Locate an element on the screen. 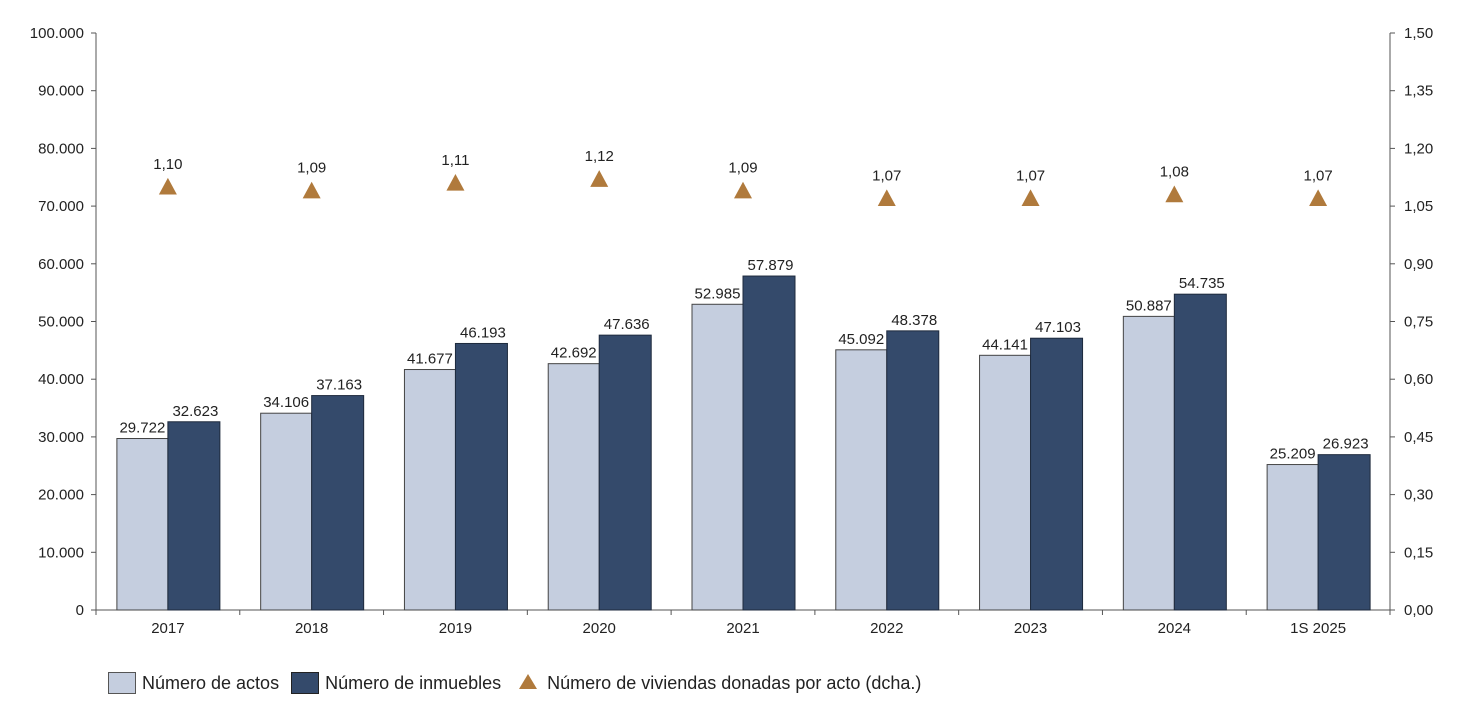  y-left-tick-label: 100.000 is located at coordinates (57, 33).